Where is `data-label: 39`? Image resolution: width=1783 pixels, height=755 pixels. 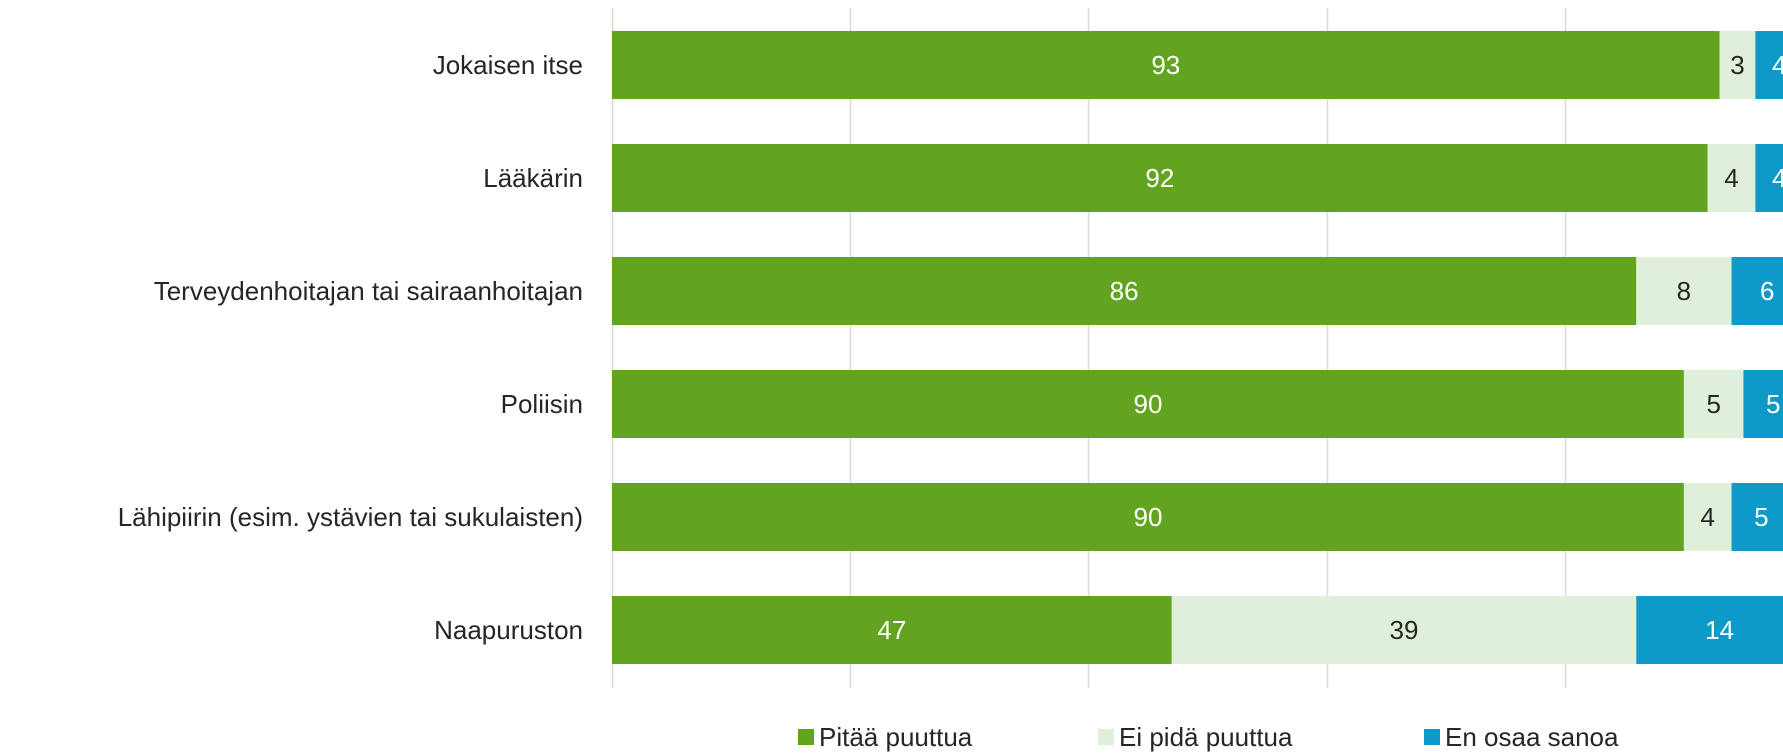
data-label: 39 is located at coordinates (1404, 630).